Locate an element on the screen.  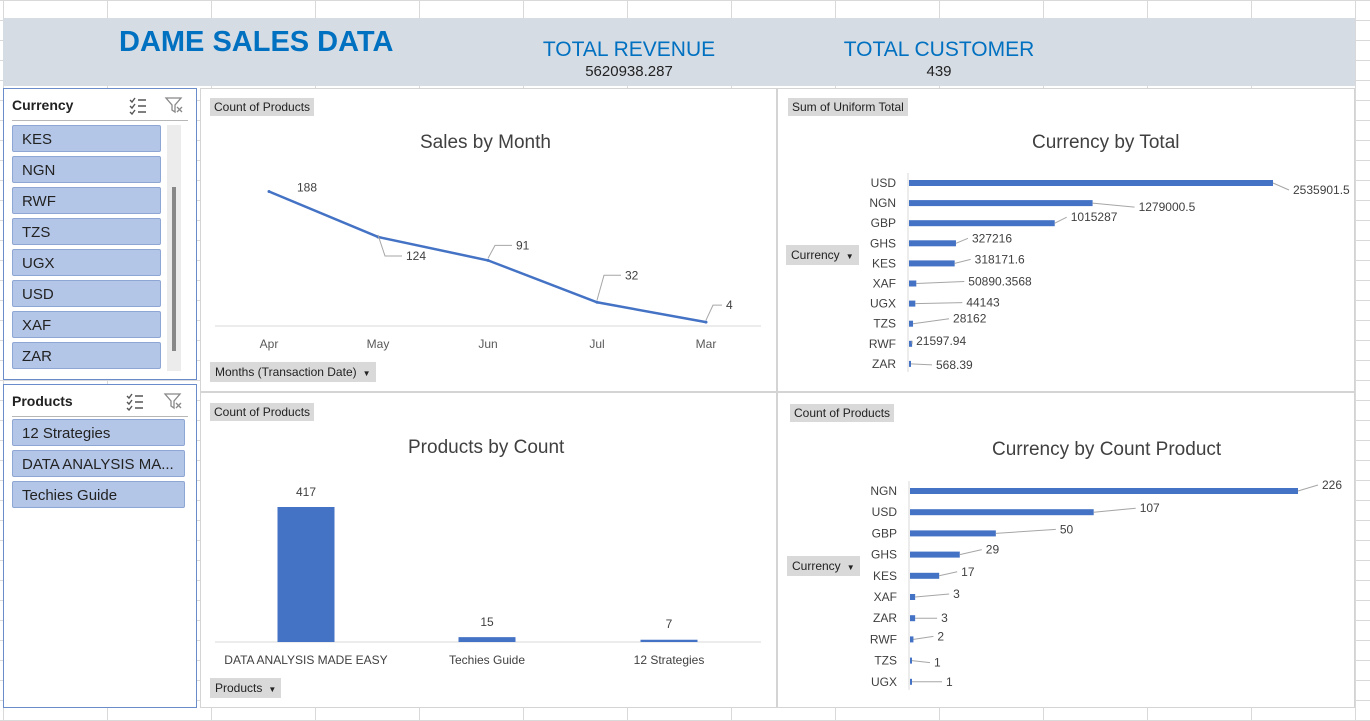
slicer-item: USD is located at coordinates (86, 293).